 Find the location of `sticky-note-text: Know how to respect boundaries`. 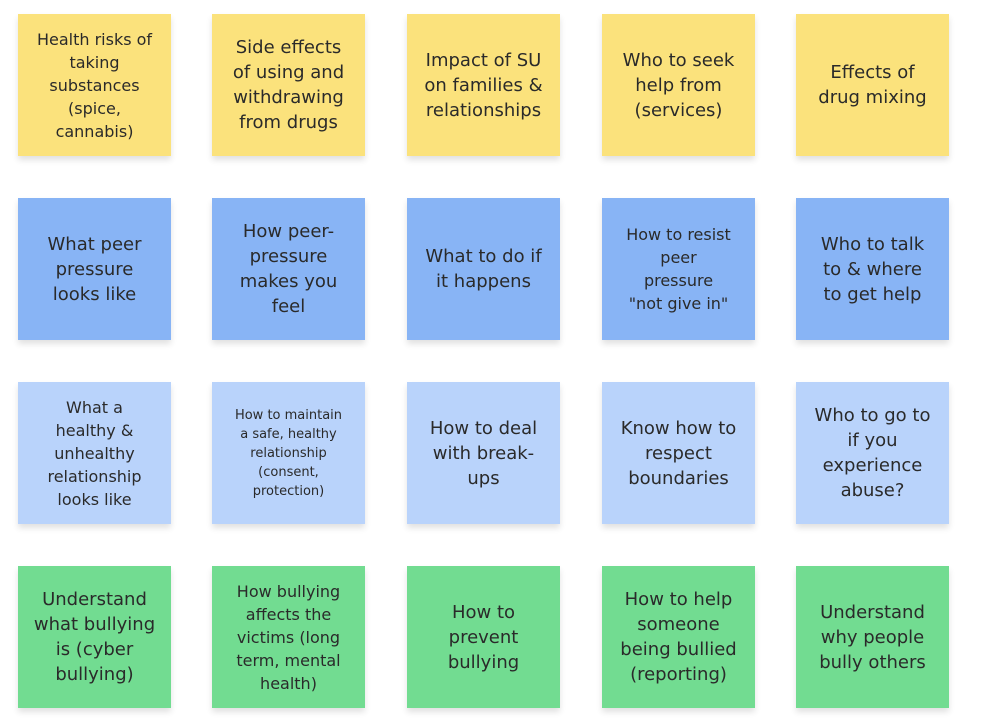

sticky-note-text: Know how to respect boundaries is located at coordinates (678, 453).